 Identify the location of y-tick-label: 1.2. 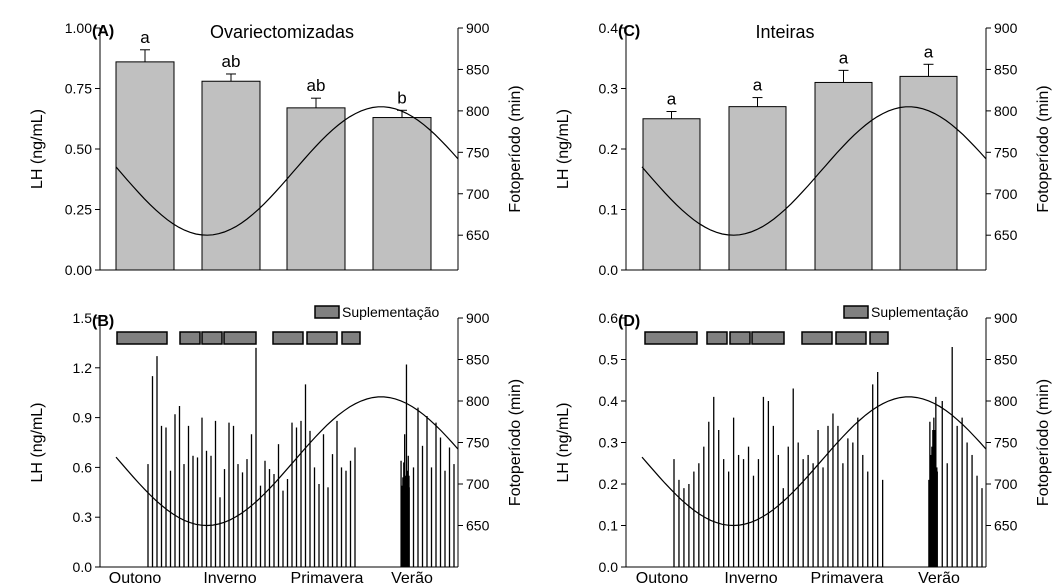
(83, 368).